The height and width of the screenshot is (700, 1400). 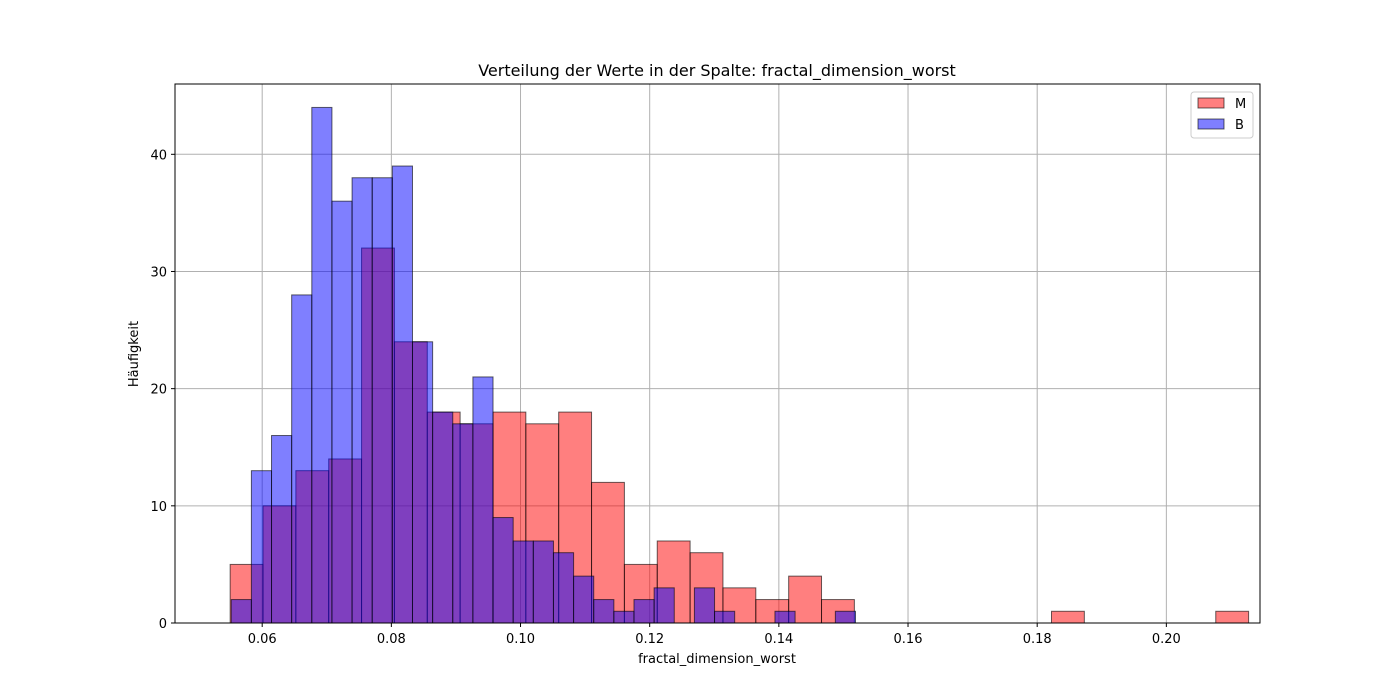 I want to click on y-tick-label: 0, so click(x=163, y=624).